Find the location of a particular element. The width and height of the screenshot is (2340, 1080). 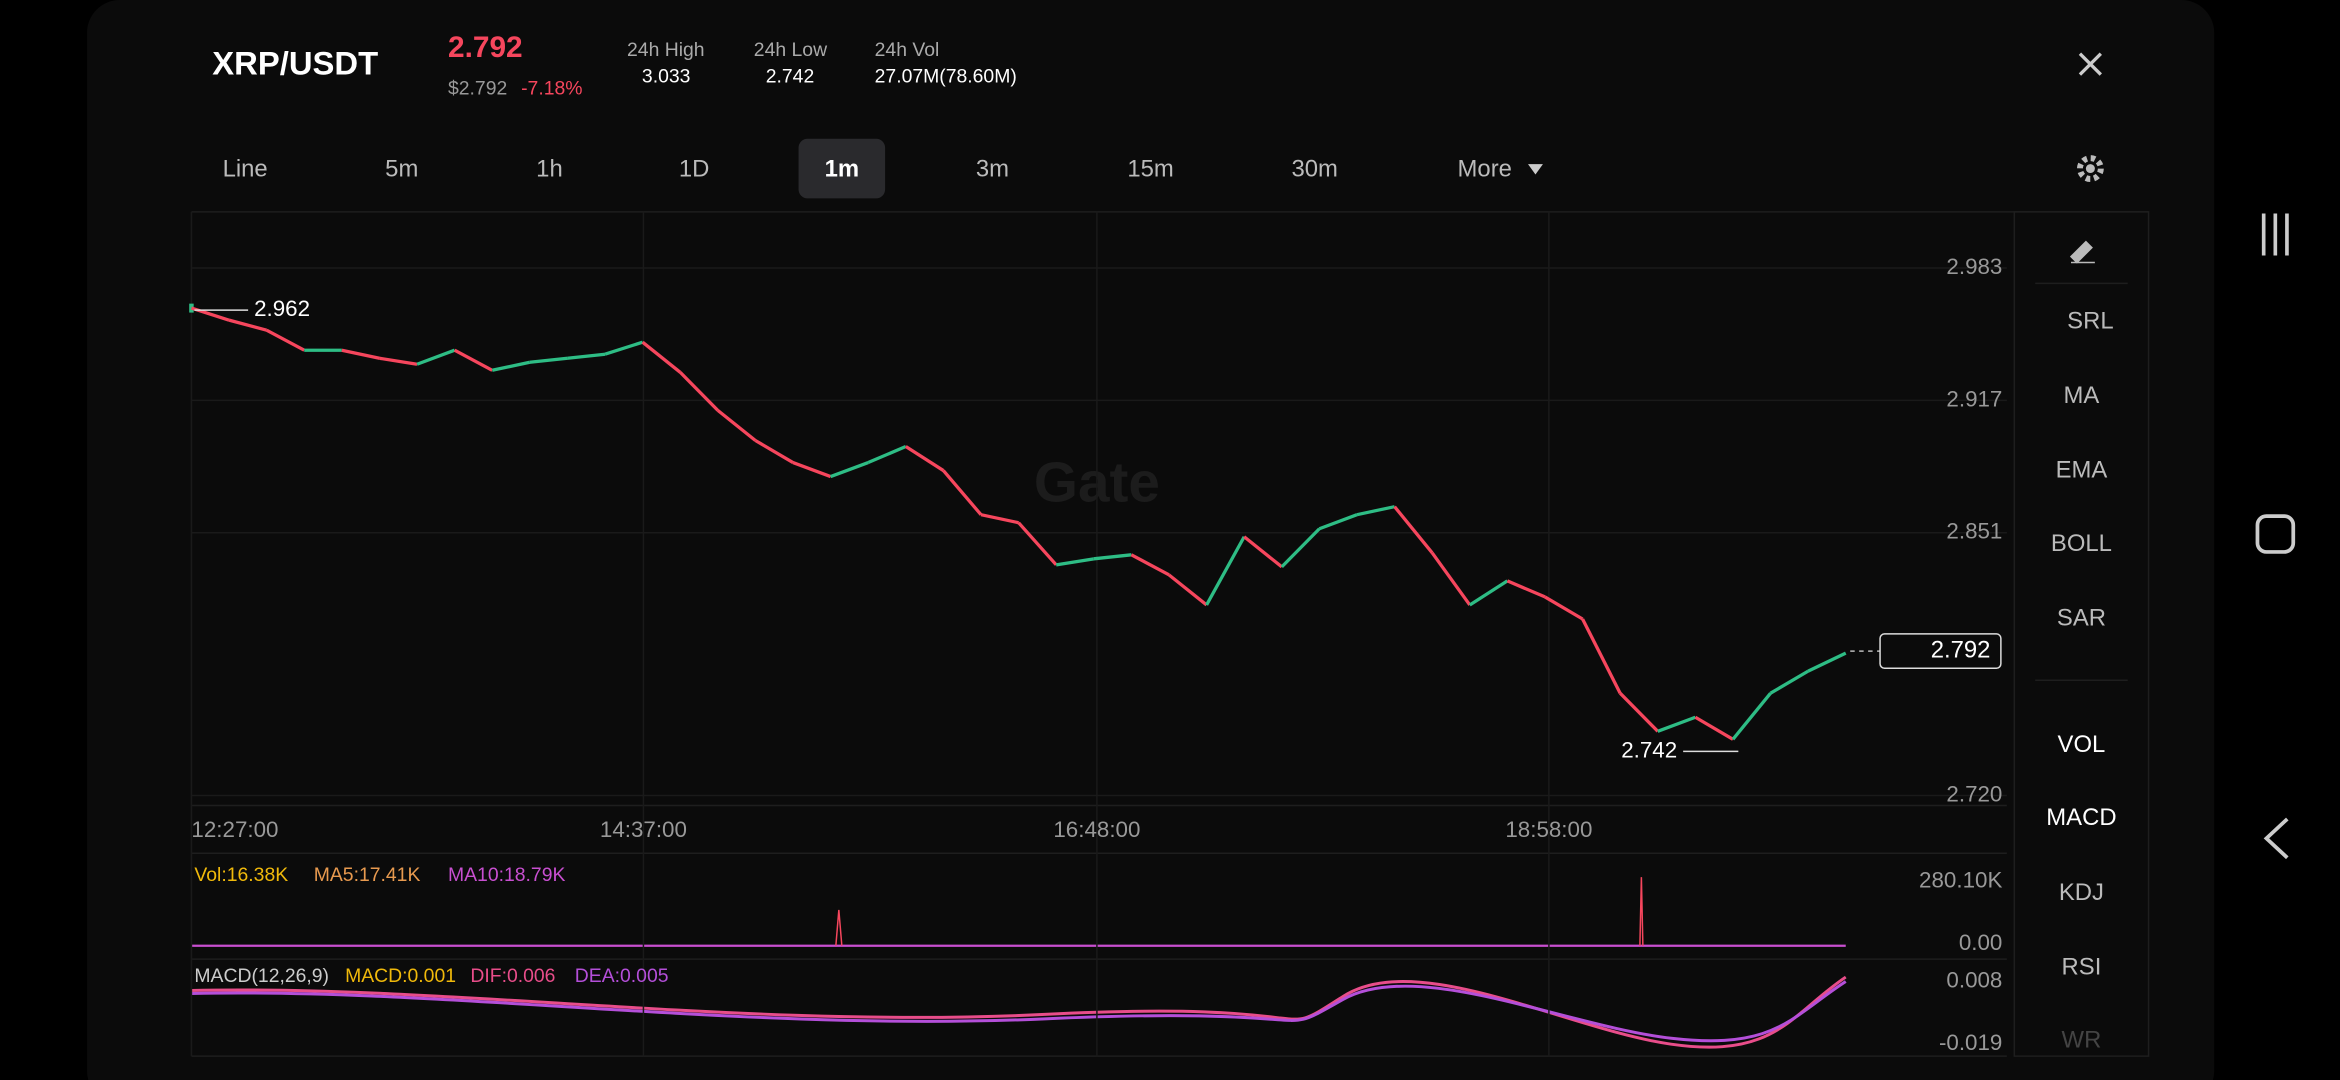

tab: 3m is located at coordinates (992, 168).